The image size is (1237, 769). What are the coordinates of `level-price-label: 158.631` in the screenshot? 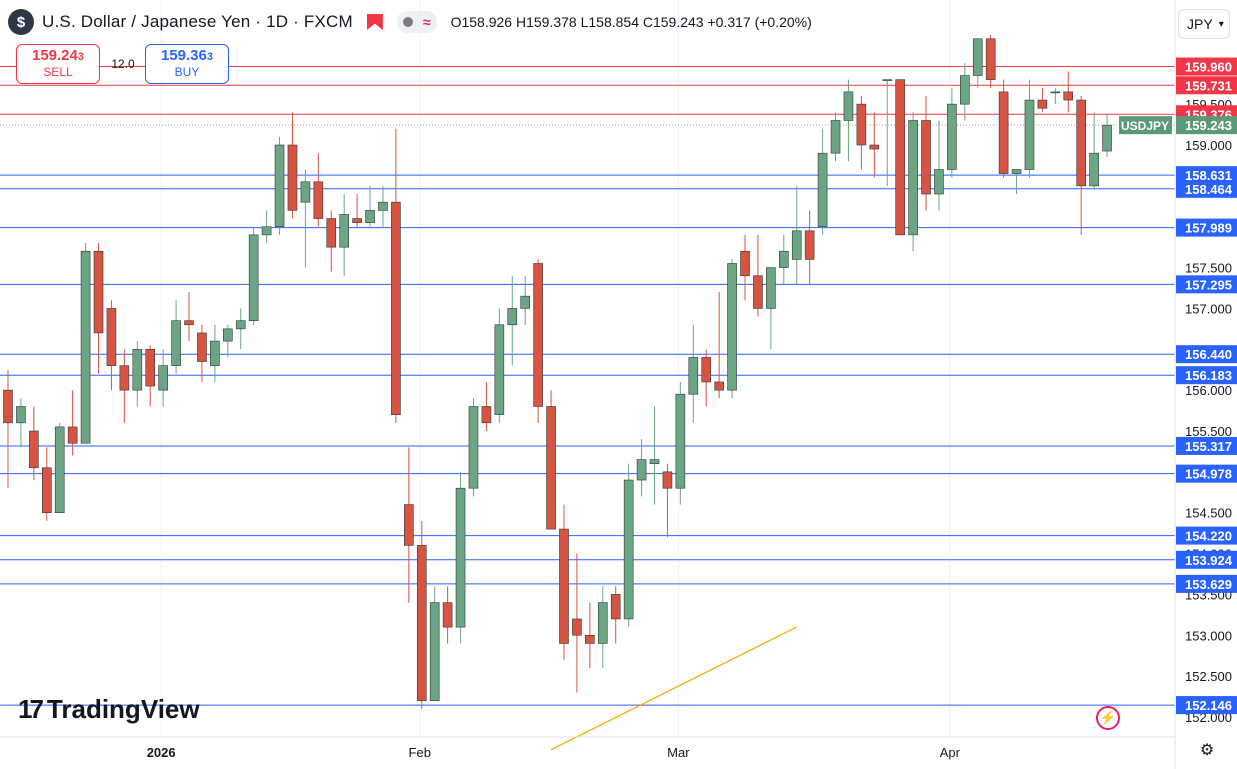 It's located at (1208, 175).